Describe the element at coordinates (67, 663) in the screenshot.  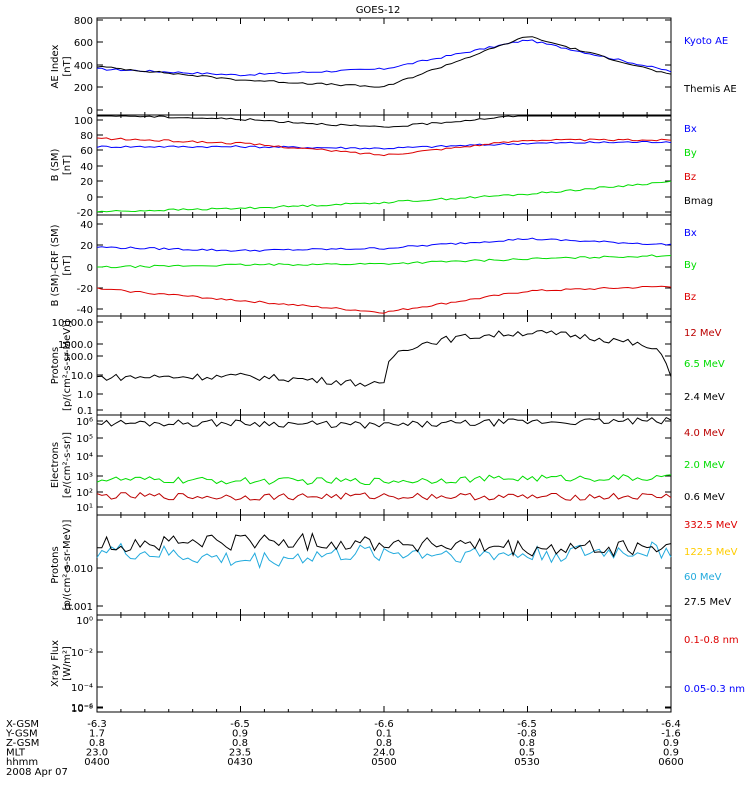
I see `y-axis-unit: [W/m²]` at that location.